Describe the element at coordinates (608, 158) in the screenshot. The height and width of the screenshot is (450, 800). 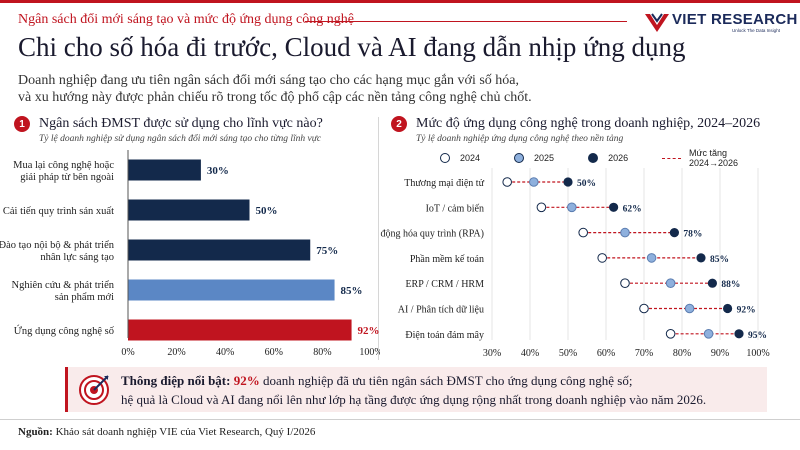
I see `legend-item-2026: 2026` at that location.